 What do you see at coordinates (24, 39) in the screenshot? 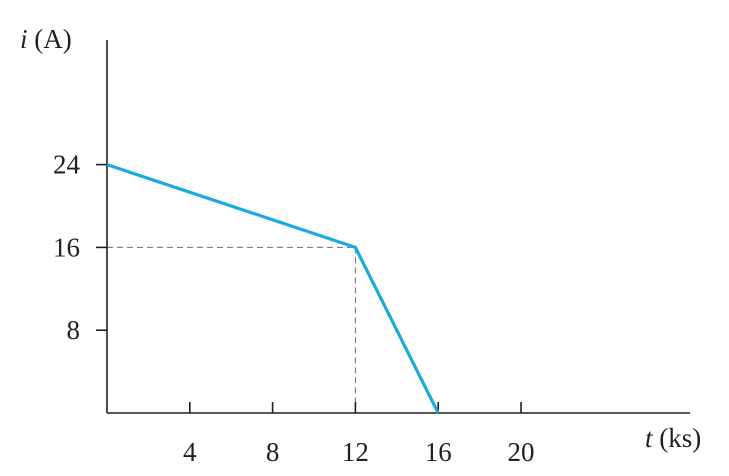
I see `y-axis-label-var: i` at bounding box center [24, 39].